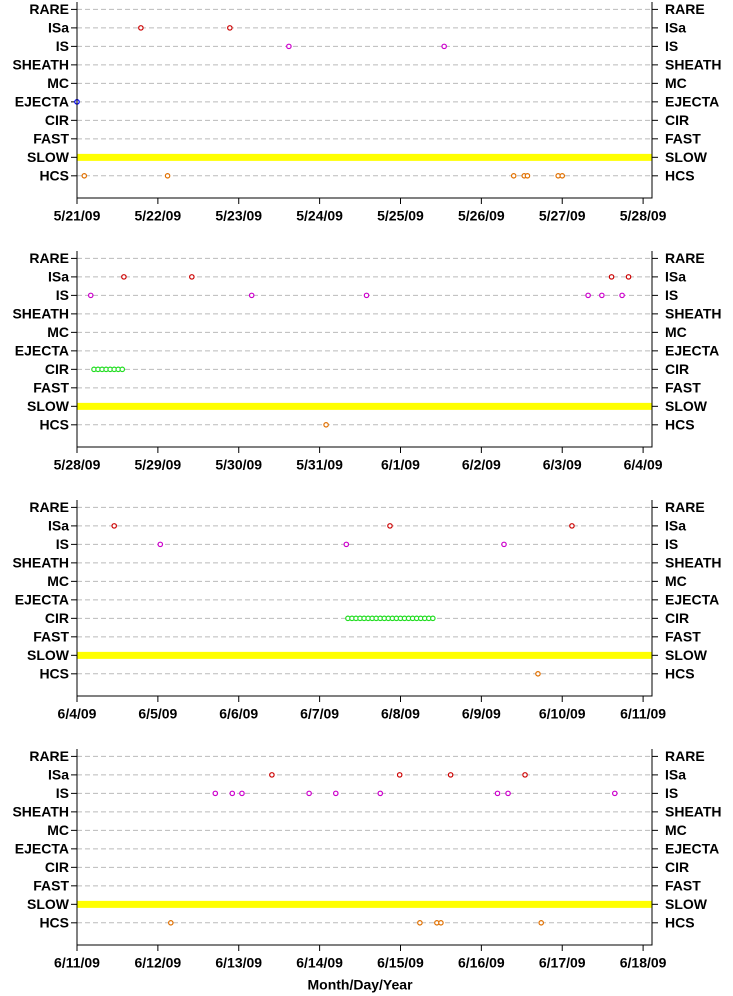 Image resolution: width=733 pixels, height=996 pixels. Describe the element at coordinates (157, 714) in the screenshot. I see `x-tick-label: 6/5/09` at that location.